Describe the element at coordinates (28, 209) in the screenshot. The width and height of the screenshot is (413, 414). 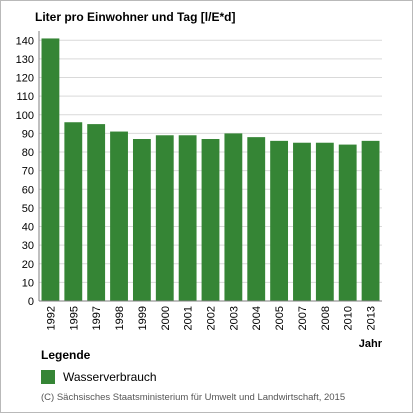
I see `y-tick-label: 50` at that location.